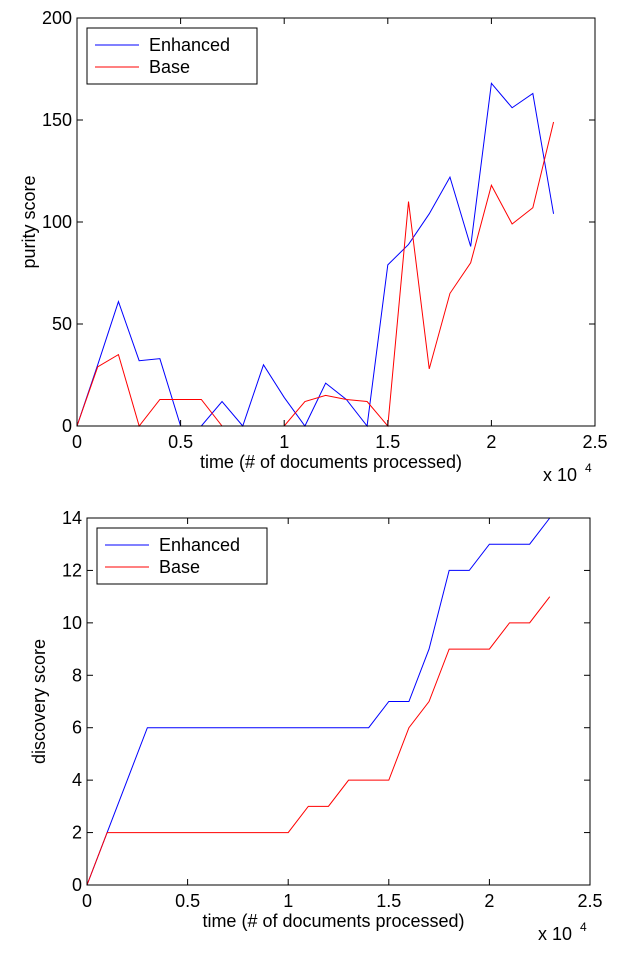 The width and height of the screenshot is (625, 967). Describe the element at coordinates (77, 780) in the screenshot. I see `y-tick-label: 4` at that location.